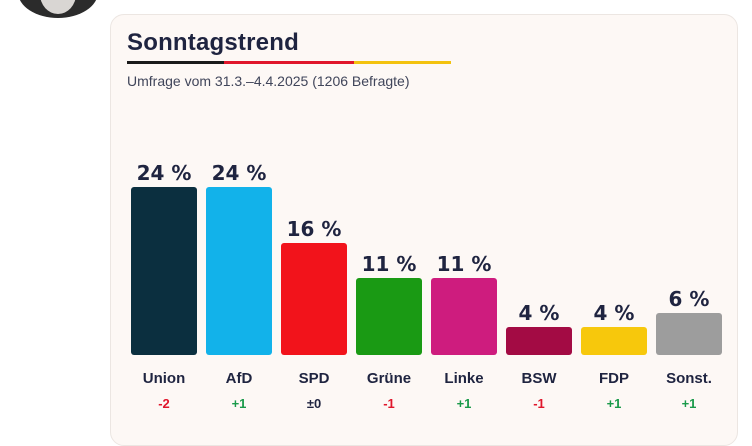 The width and height of the screenshot is (752, 446). What do you see at coordinates (314, 403) in the screenshot?
I see `change-label: ±0` at bounding box center [314, 403].